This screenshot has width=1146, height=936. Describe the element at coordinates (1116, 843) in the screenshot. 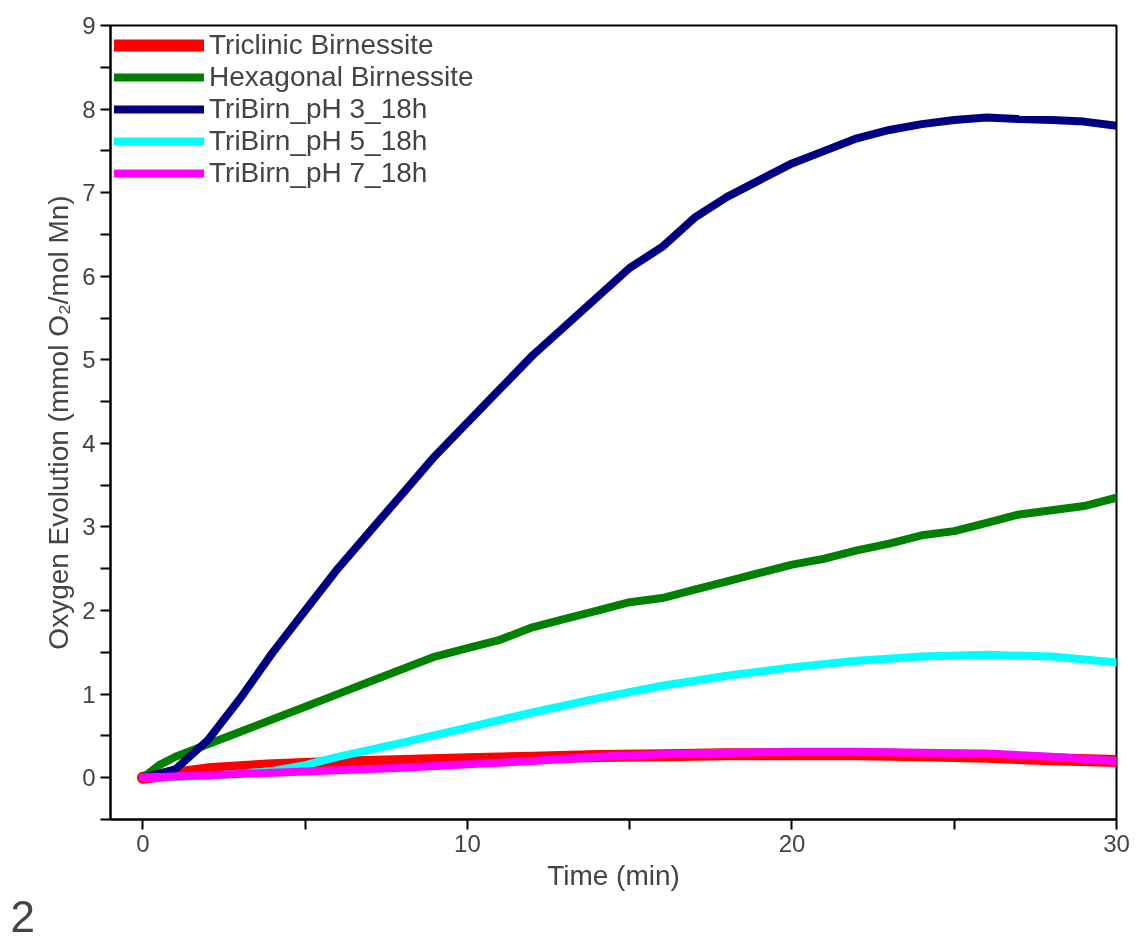

I see `x-tick-label: 30` at that location.